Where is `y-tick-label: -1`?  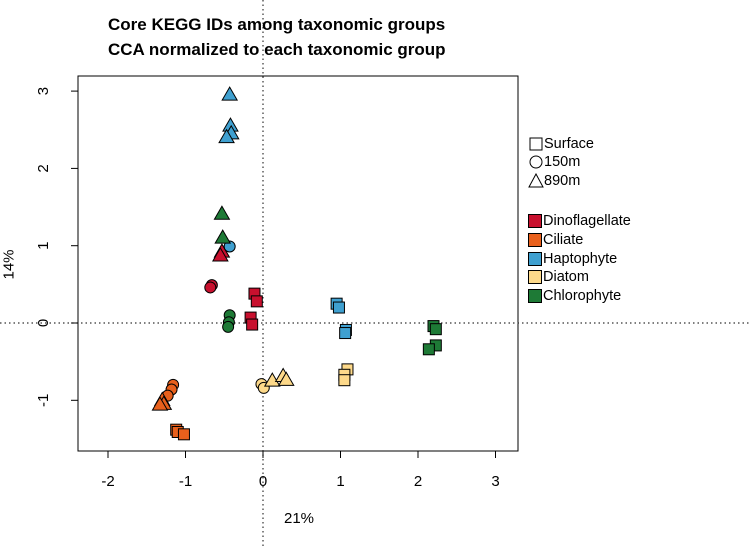 y-tick-label: -1 is located at coordinates (43, 400).